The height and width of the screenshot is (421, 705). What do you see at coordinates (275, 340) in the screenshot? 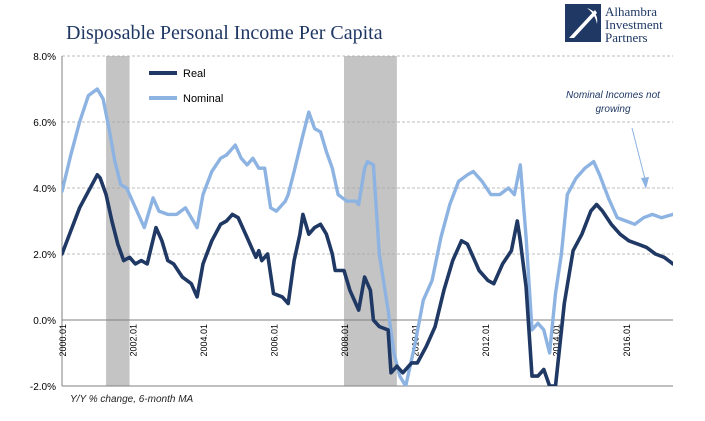
I see `x-tick-label: 2006.01` at bounding box center [275, 340].